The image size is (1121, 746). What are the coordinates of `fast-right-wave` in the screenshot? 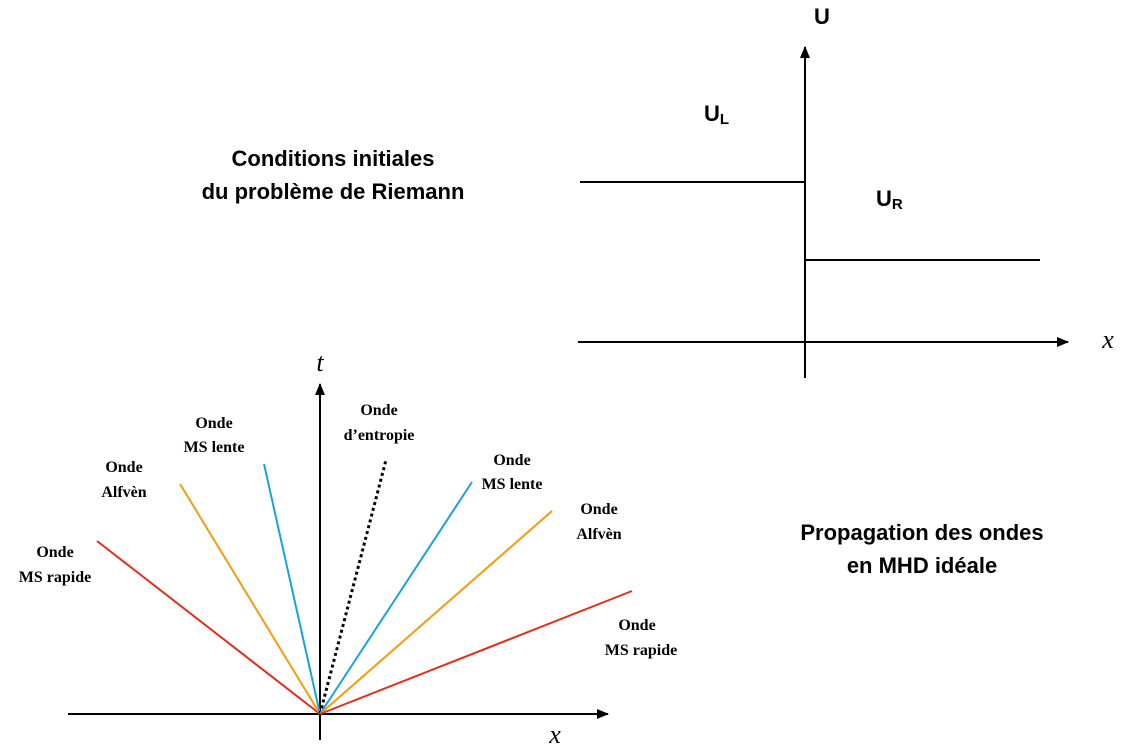 It's located at (476, 652).